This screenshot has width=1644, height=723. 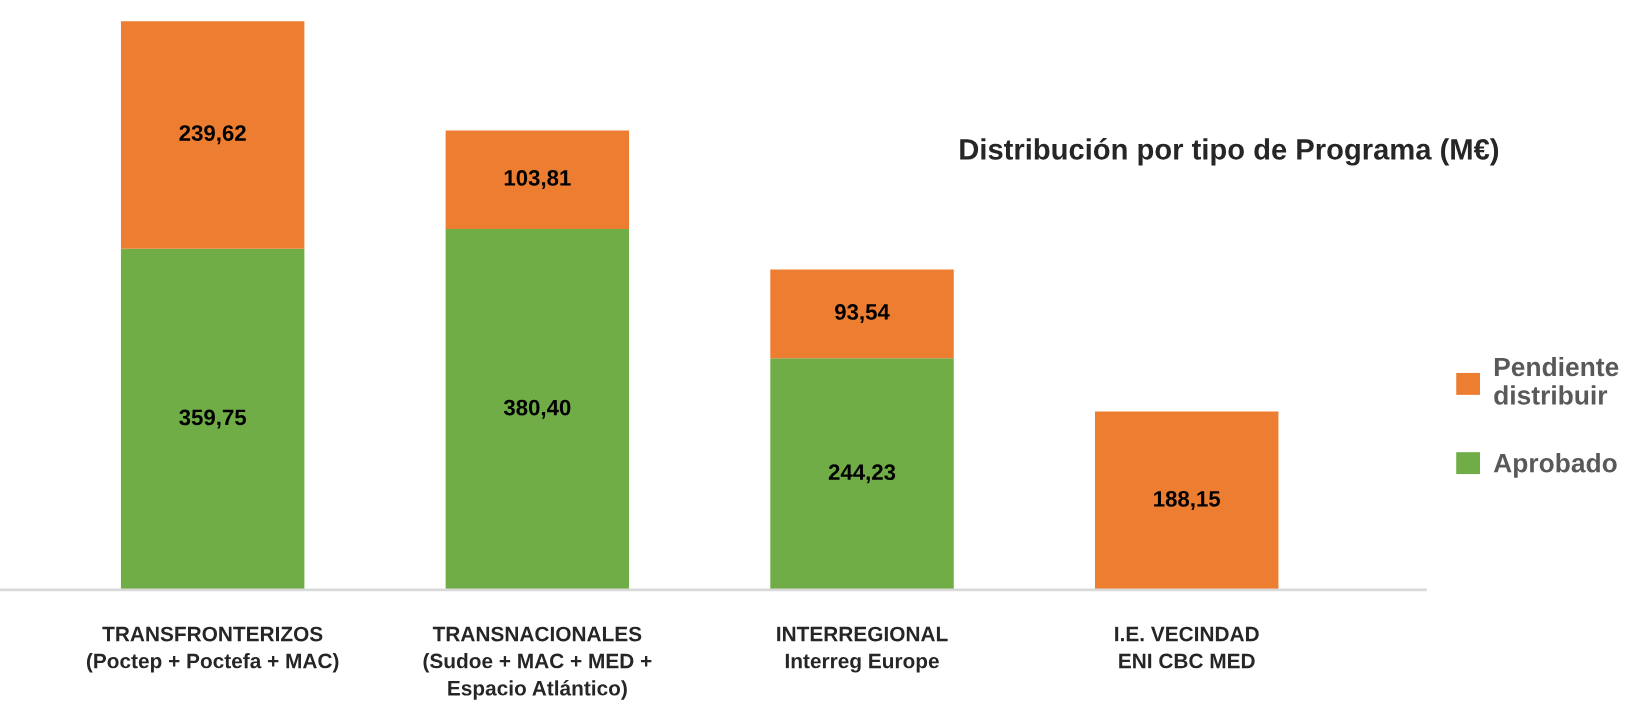 What do you see at coordinates (1229, 152) in the screenshot?
I see `text: Distribución por tipo de Programa (M€)` at bounding box center [1229, 152].